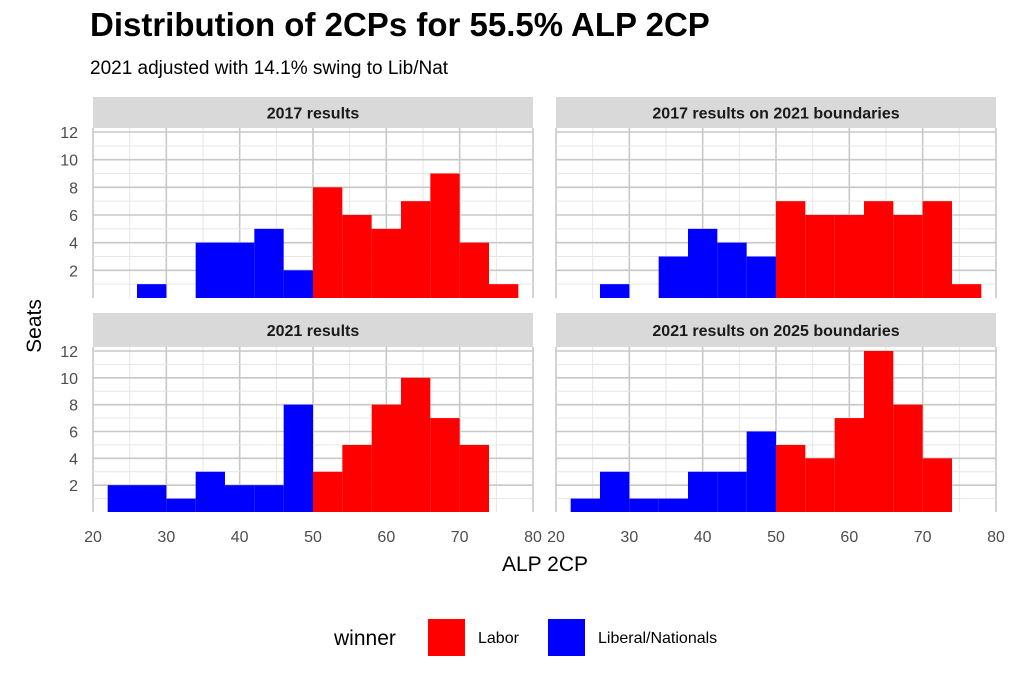 This screenshot has height=683, width=1024. I want to click on facet-strip-label: 2017 results, so click(313, 114).